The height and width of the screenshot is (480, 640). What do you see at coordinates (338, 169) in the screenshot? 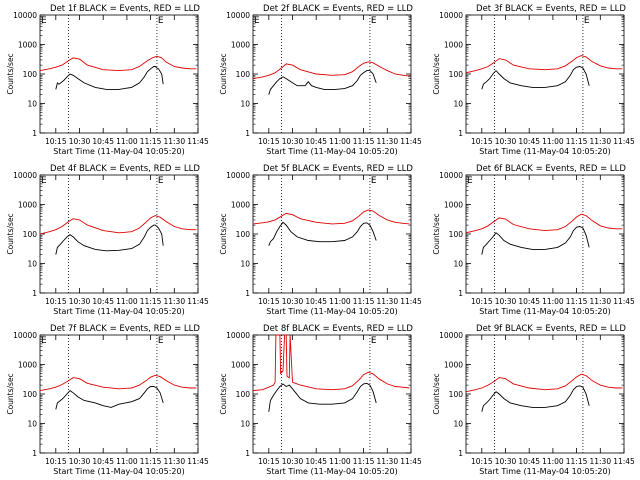
I see `panel-title: Det 5f BLACK = Events, RED = LLD` at bounding box center [338, 169].